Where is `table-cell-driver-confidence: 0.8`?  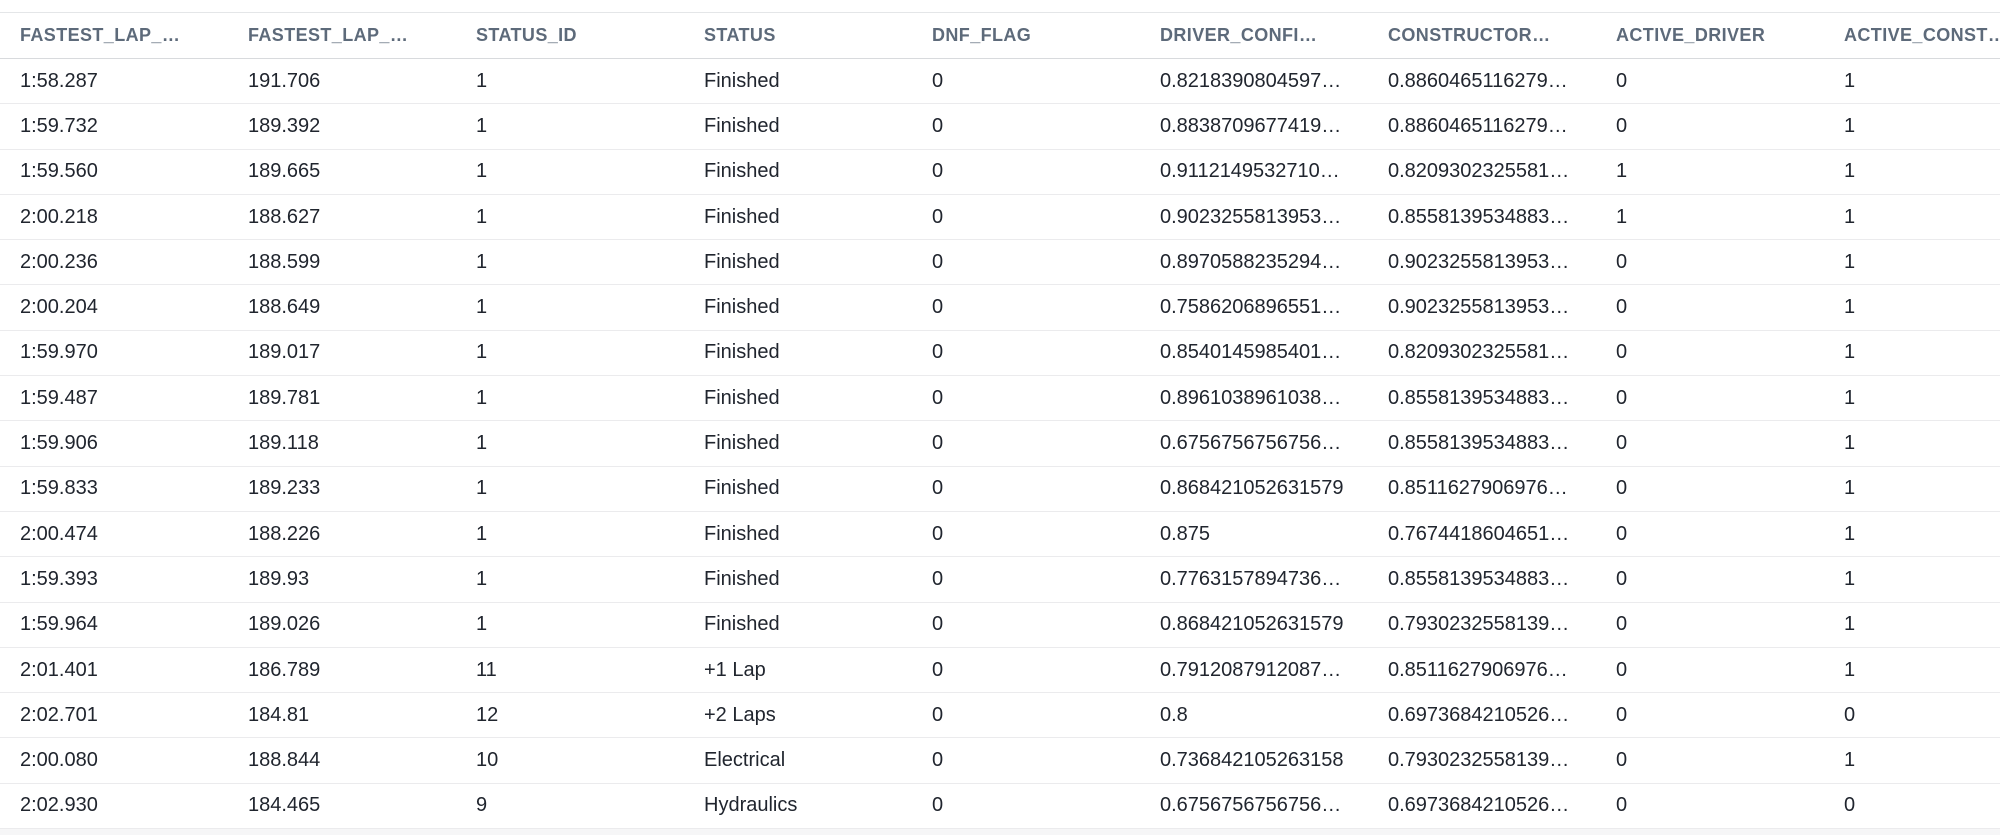 table-cell-driver-confidence: 0.8 is located at coordinates (1174, 714).